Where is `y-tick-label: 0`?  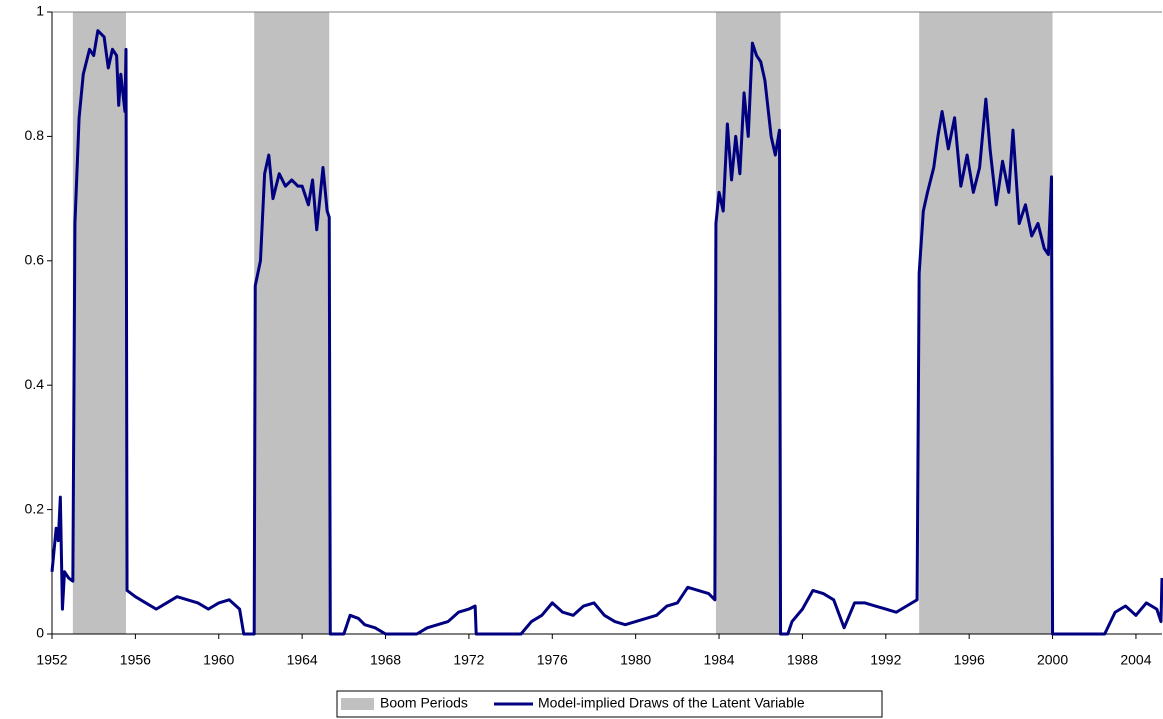 y-tick-label: 0 is located at coordinates (40, 633).